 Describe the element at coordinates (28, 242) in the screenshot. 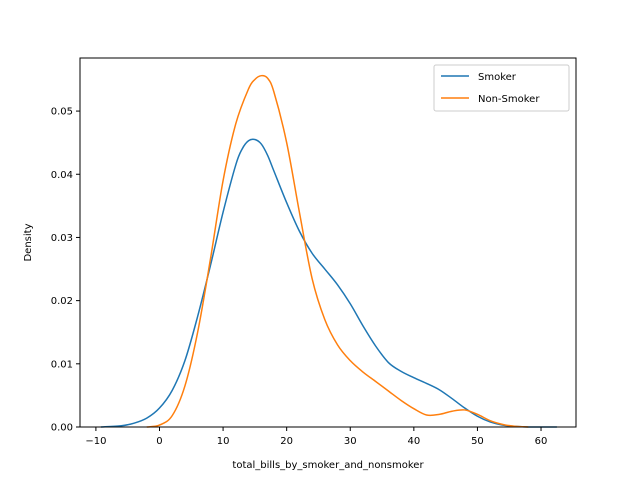

I see `y-axis-label: Density` at that location.